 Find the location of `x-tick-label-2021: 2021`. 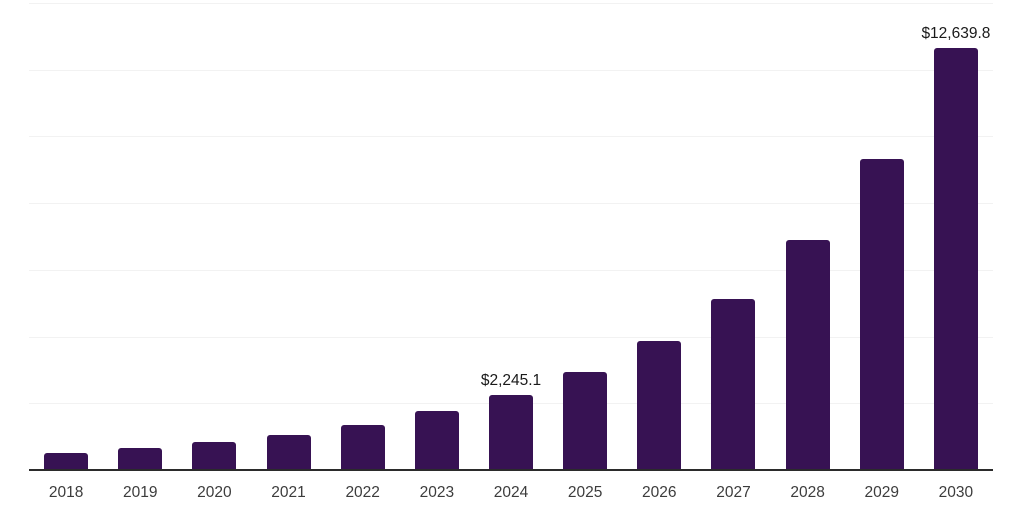

x-tick-label-2021: 2021 is located at coordinates (288, 492).